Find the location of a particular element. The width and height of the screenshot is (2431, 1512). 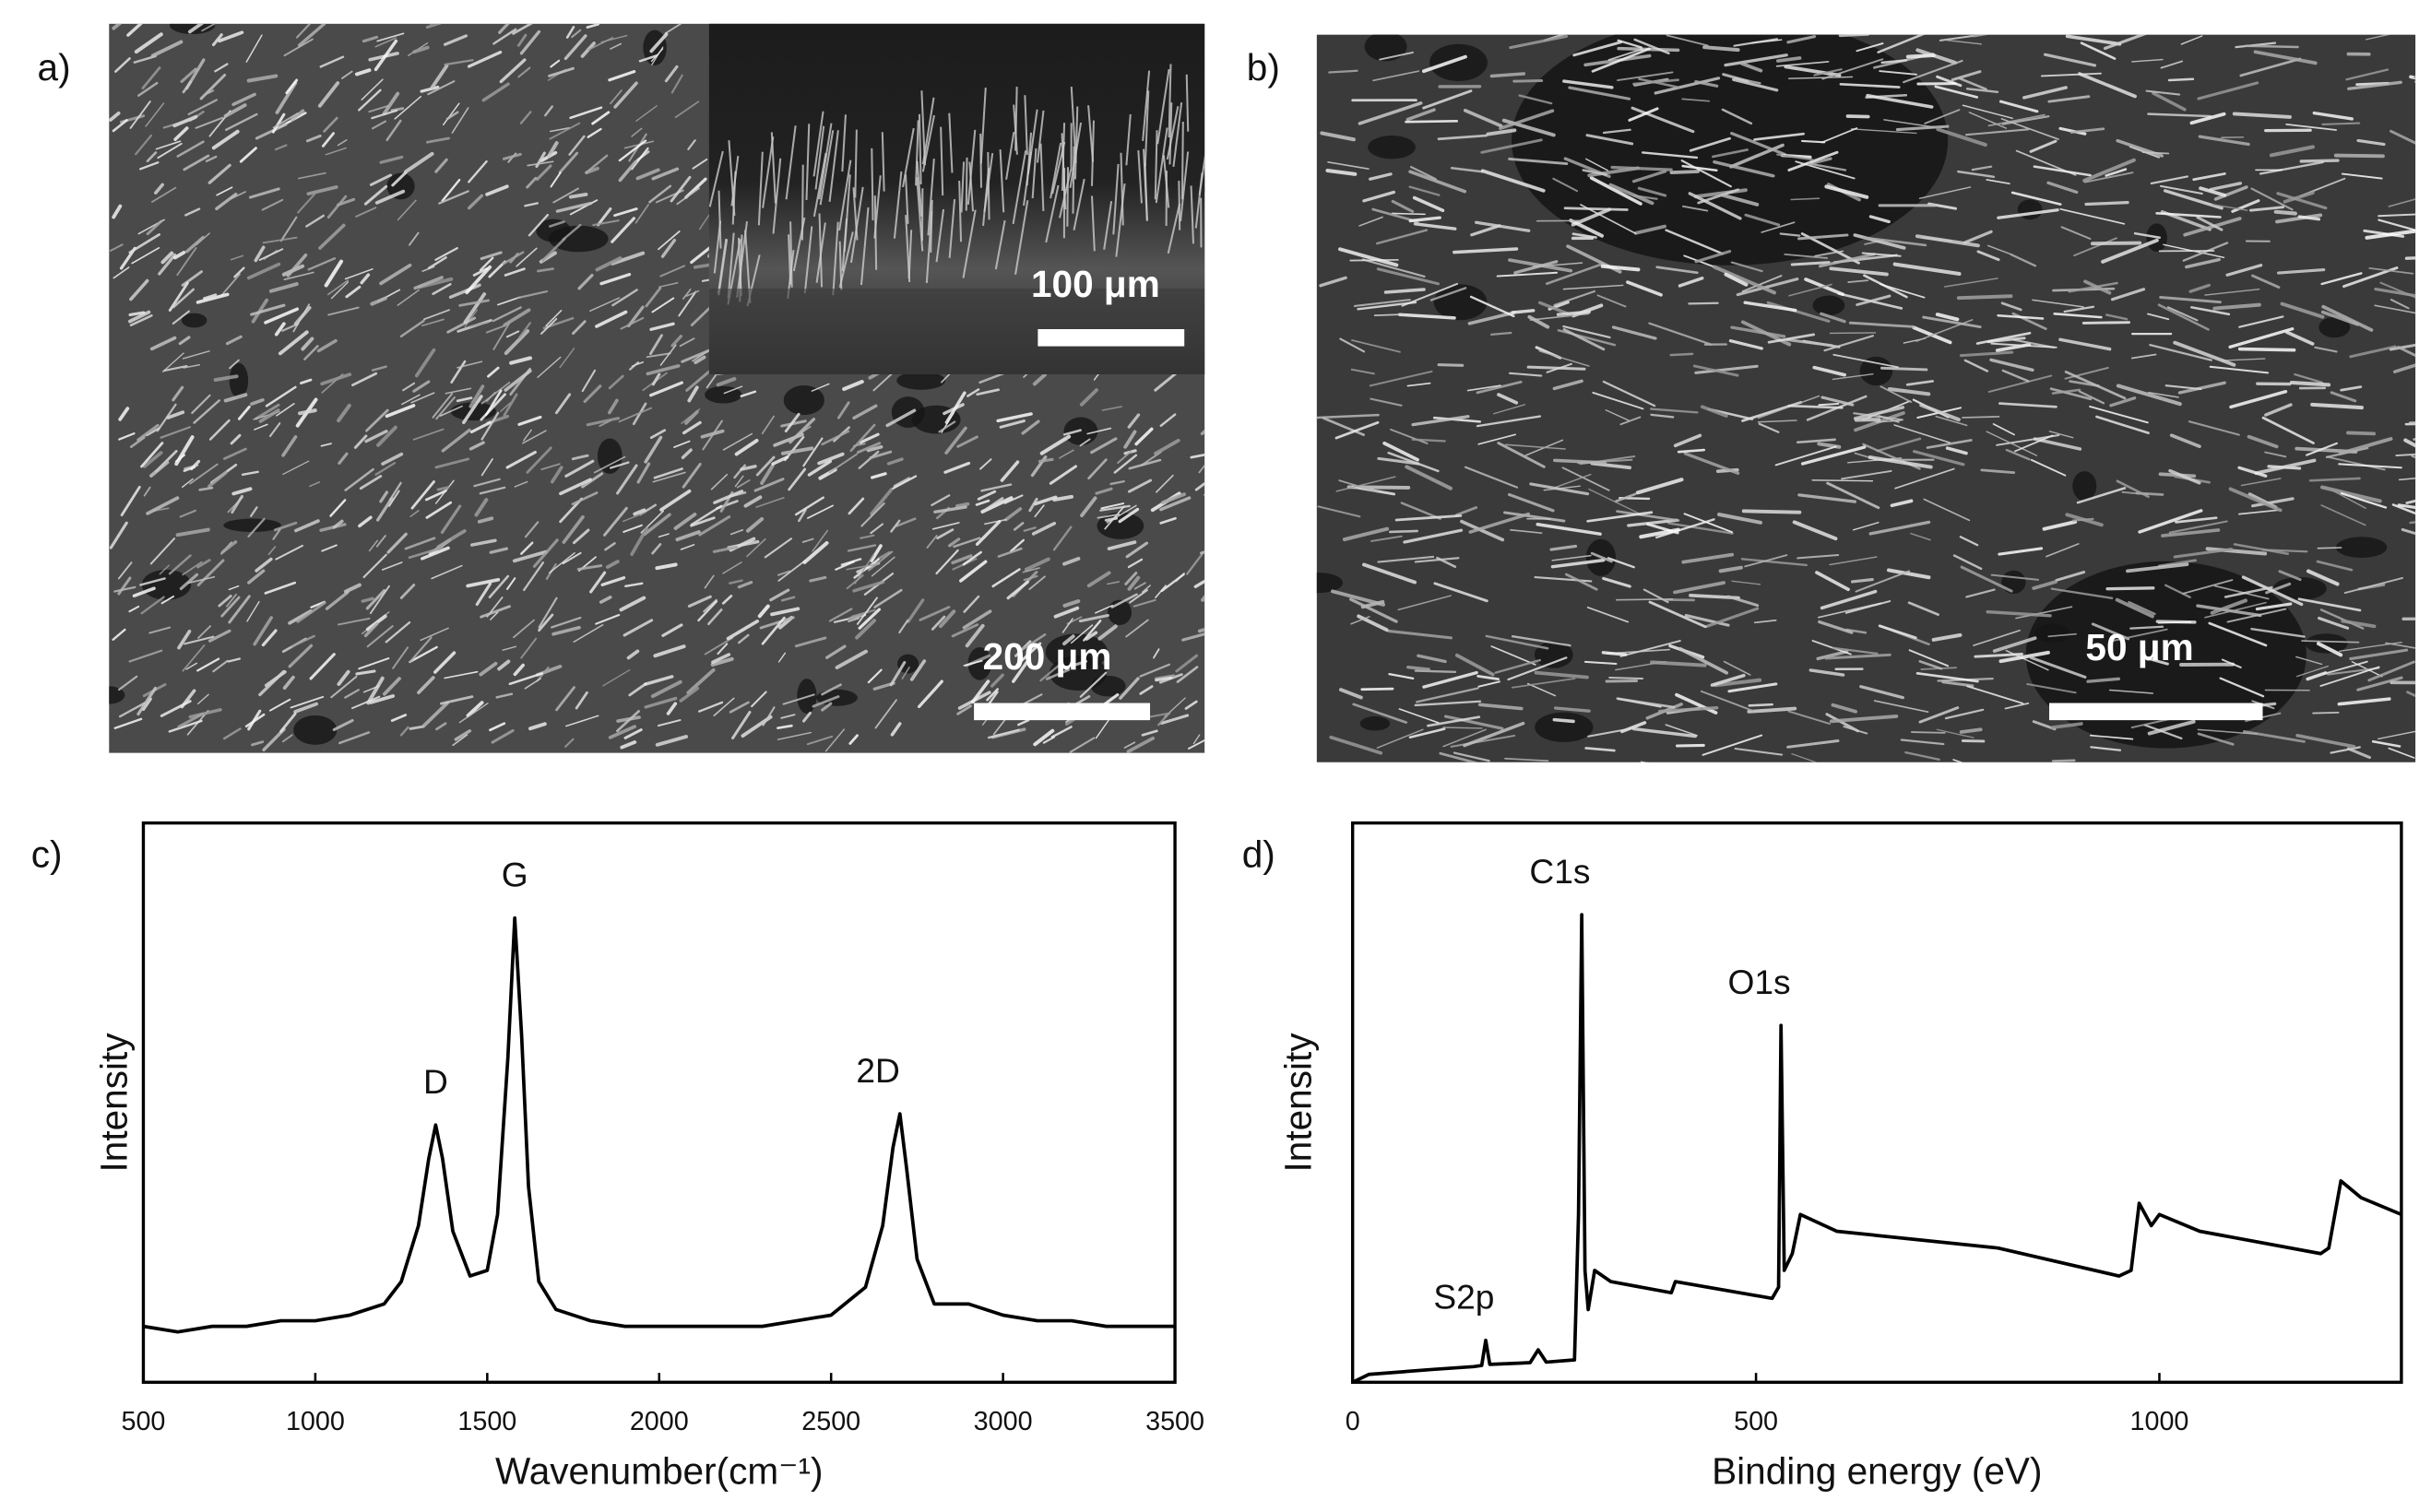

x-axis-label: Binding energy (eV) is located at coordinates (1877, 1472).